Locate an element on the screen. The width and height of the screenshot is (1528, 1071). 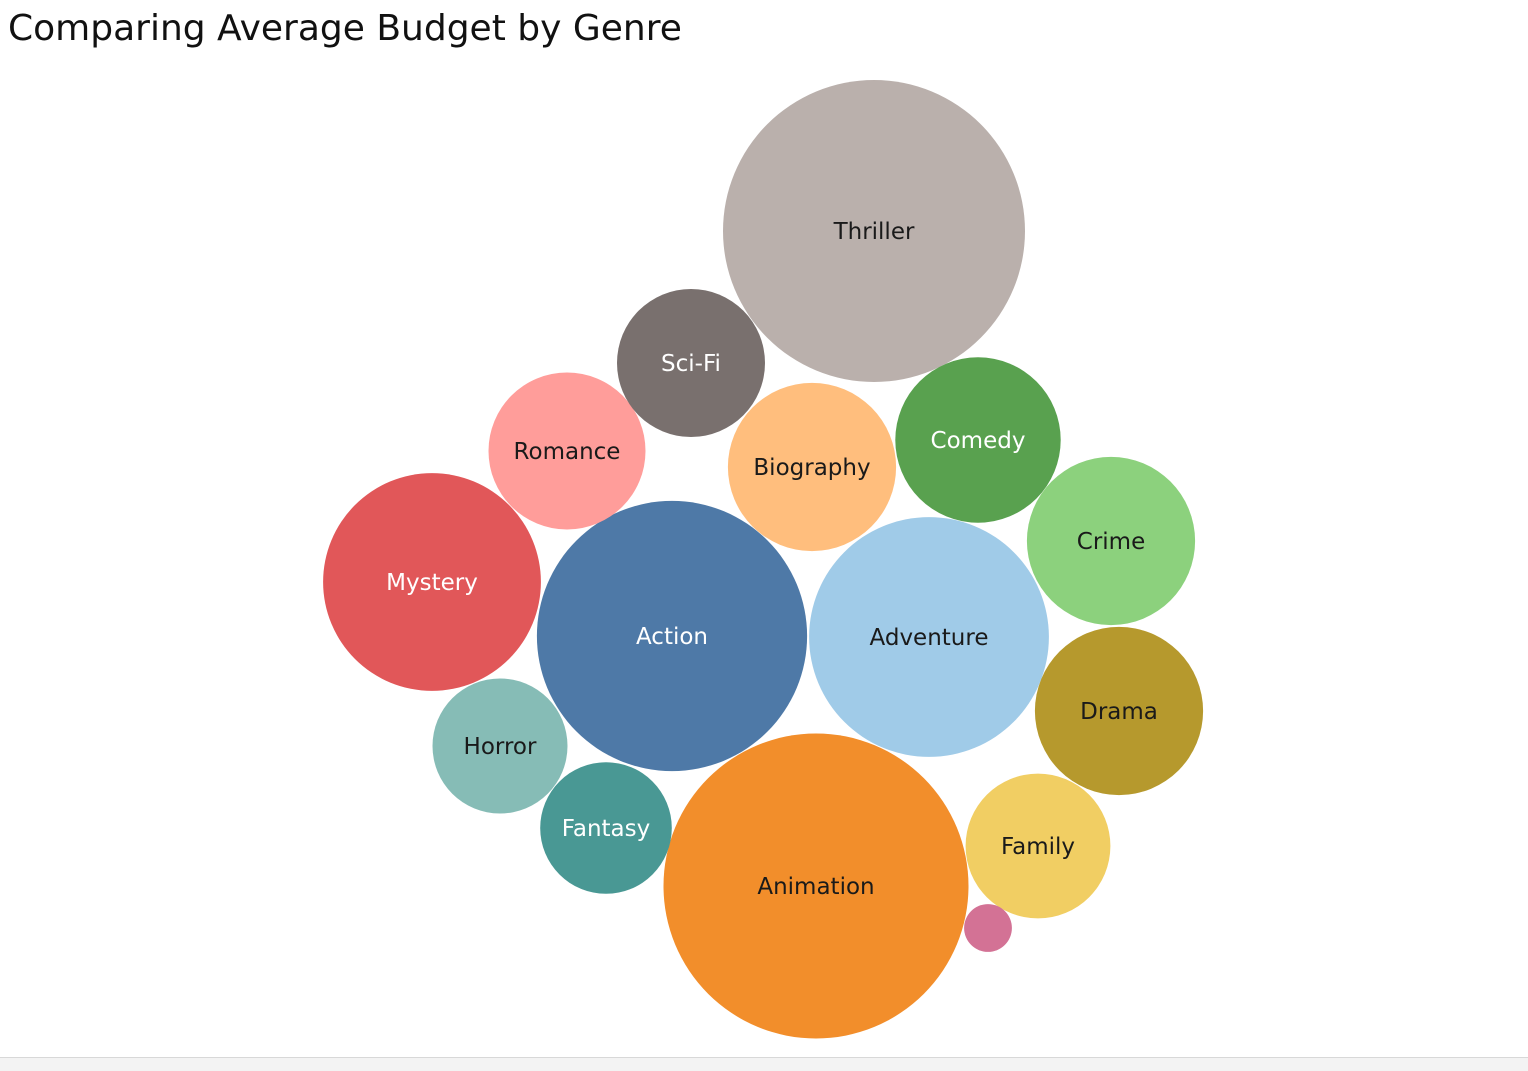
bubble-romance is located at coordinates (567, 451).